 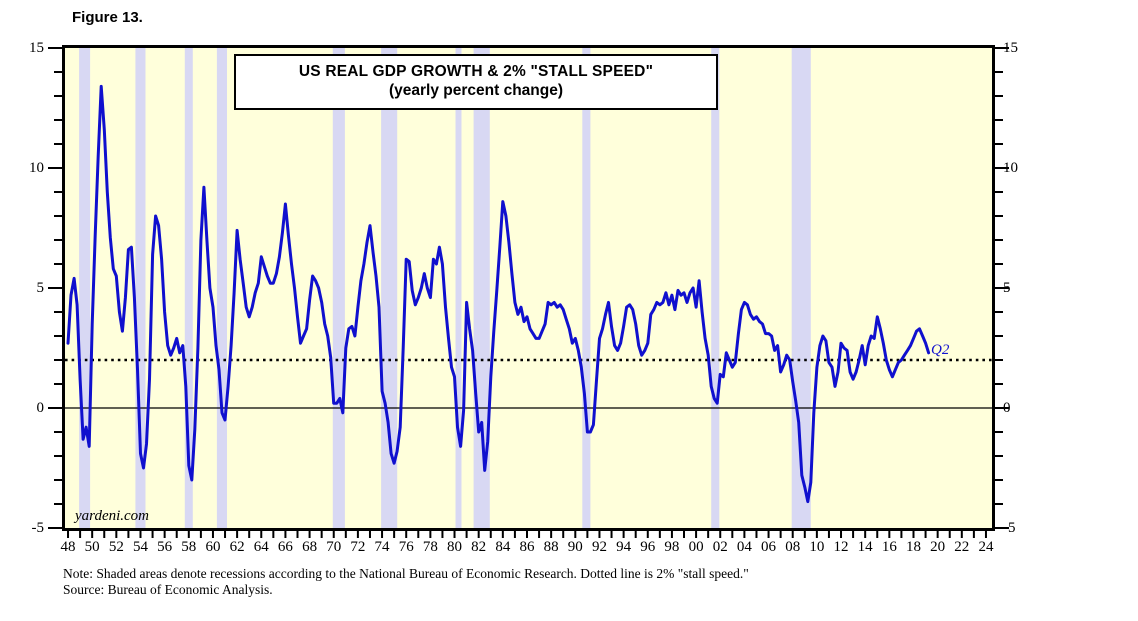 I want to click on y-axis-tick-label-right: -5, so click(x=1009, y=528).